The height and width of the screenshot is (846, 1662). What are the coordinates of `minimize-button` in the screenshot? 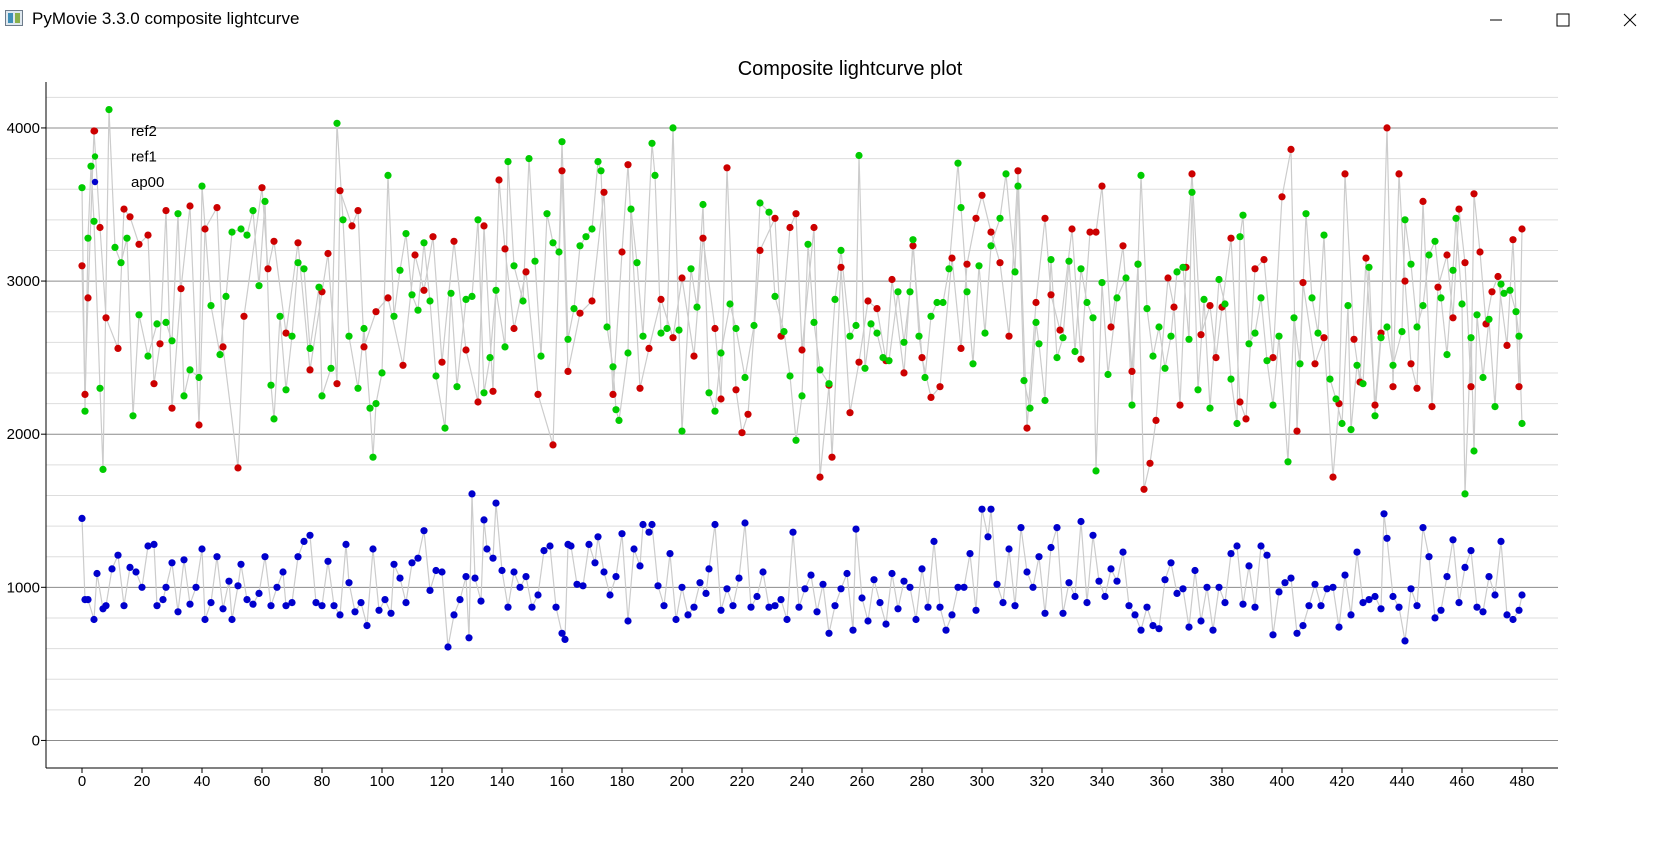 It's located at (1496, 20).